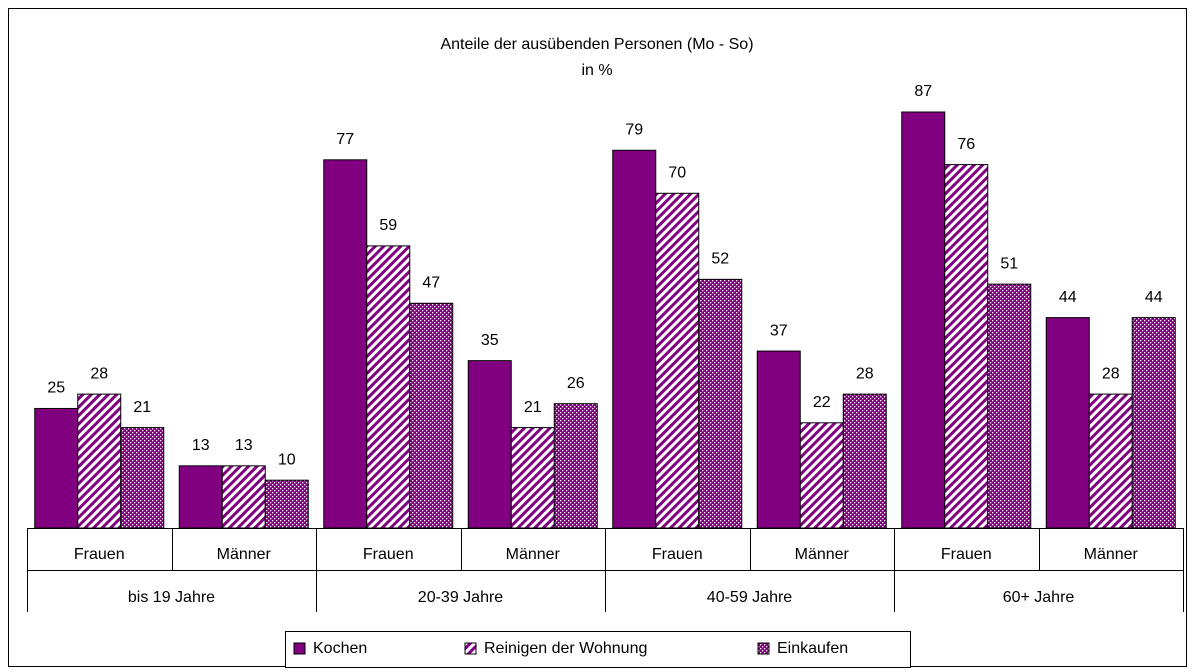  What do you see at coordinates (749, 597) in the screenshot?
I see `group-label: 40-59 Jahre` at bounding box center [749, 597].